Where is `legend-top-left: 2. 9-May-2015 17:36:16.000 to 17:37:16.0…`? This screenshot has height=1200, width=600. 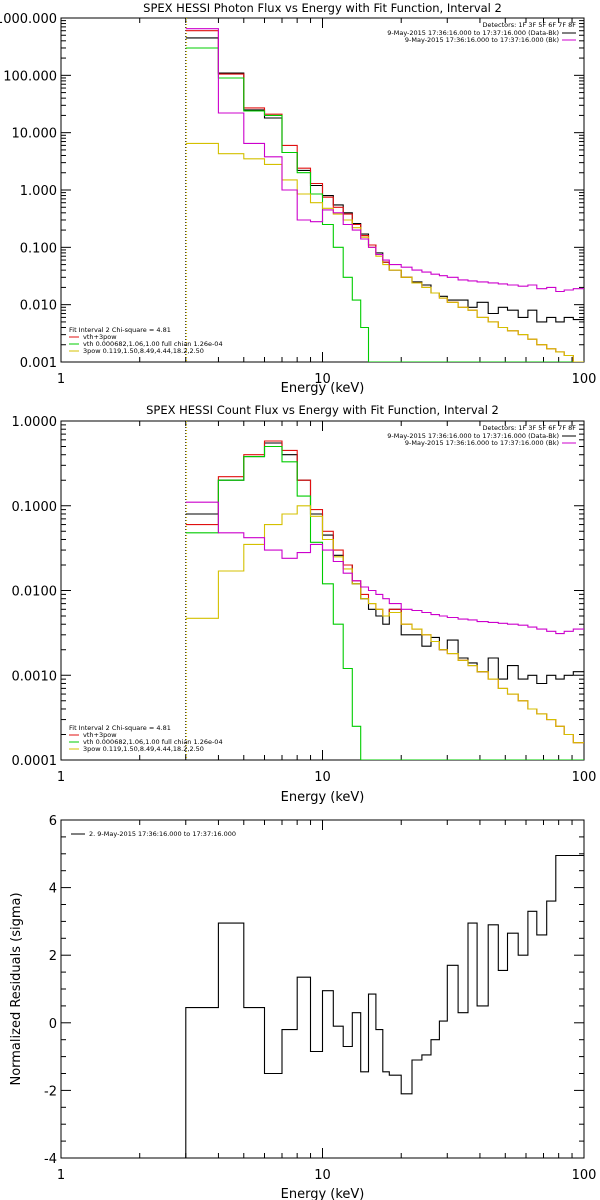 legend-top-left: 2. 9-May-2015 17:36:16.000 to 17:37:16.0… is located at coordinates (153, 834).